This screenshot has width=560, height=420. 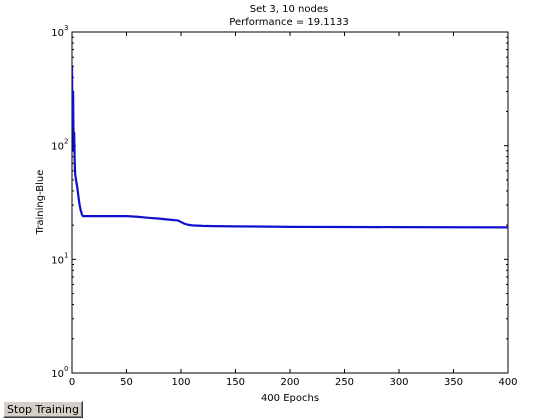 What do you see at coordinates (66, 28) in the screenshot?
I see `y-tick-exponent: 3` at bounding box center [66, 28].